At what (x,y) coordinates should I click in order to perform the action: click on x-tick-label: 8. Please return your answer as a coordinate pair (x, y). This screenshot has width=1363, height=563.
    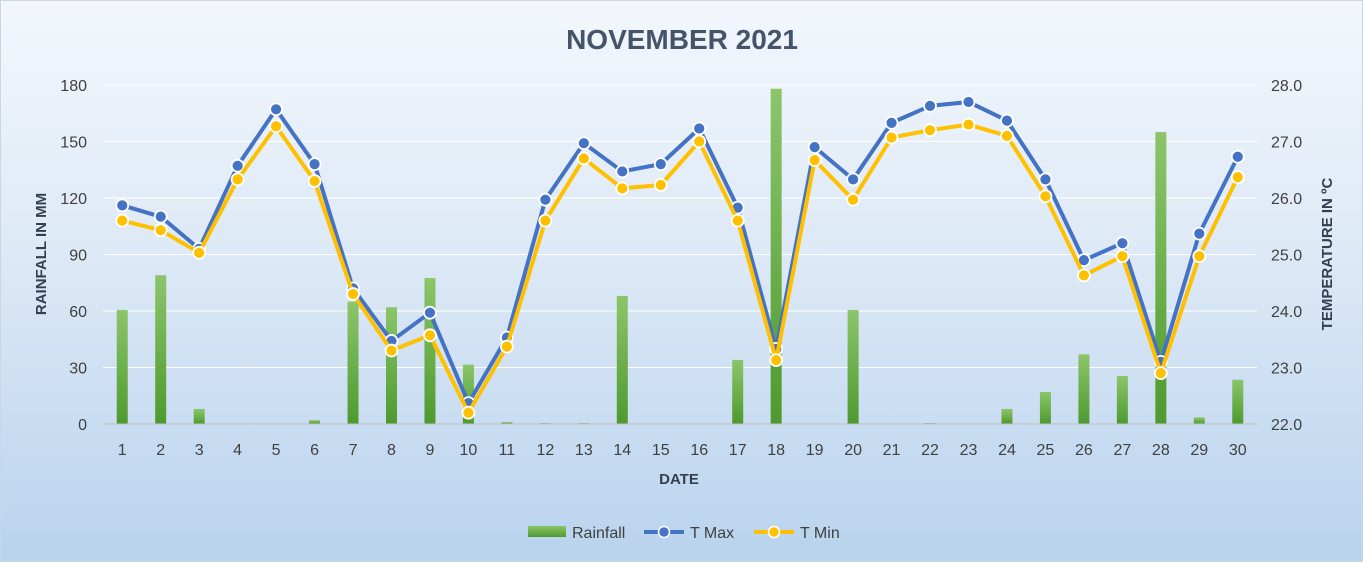
    Looking at the image, I should click on (391, 450).